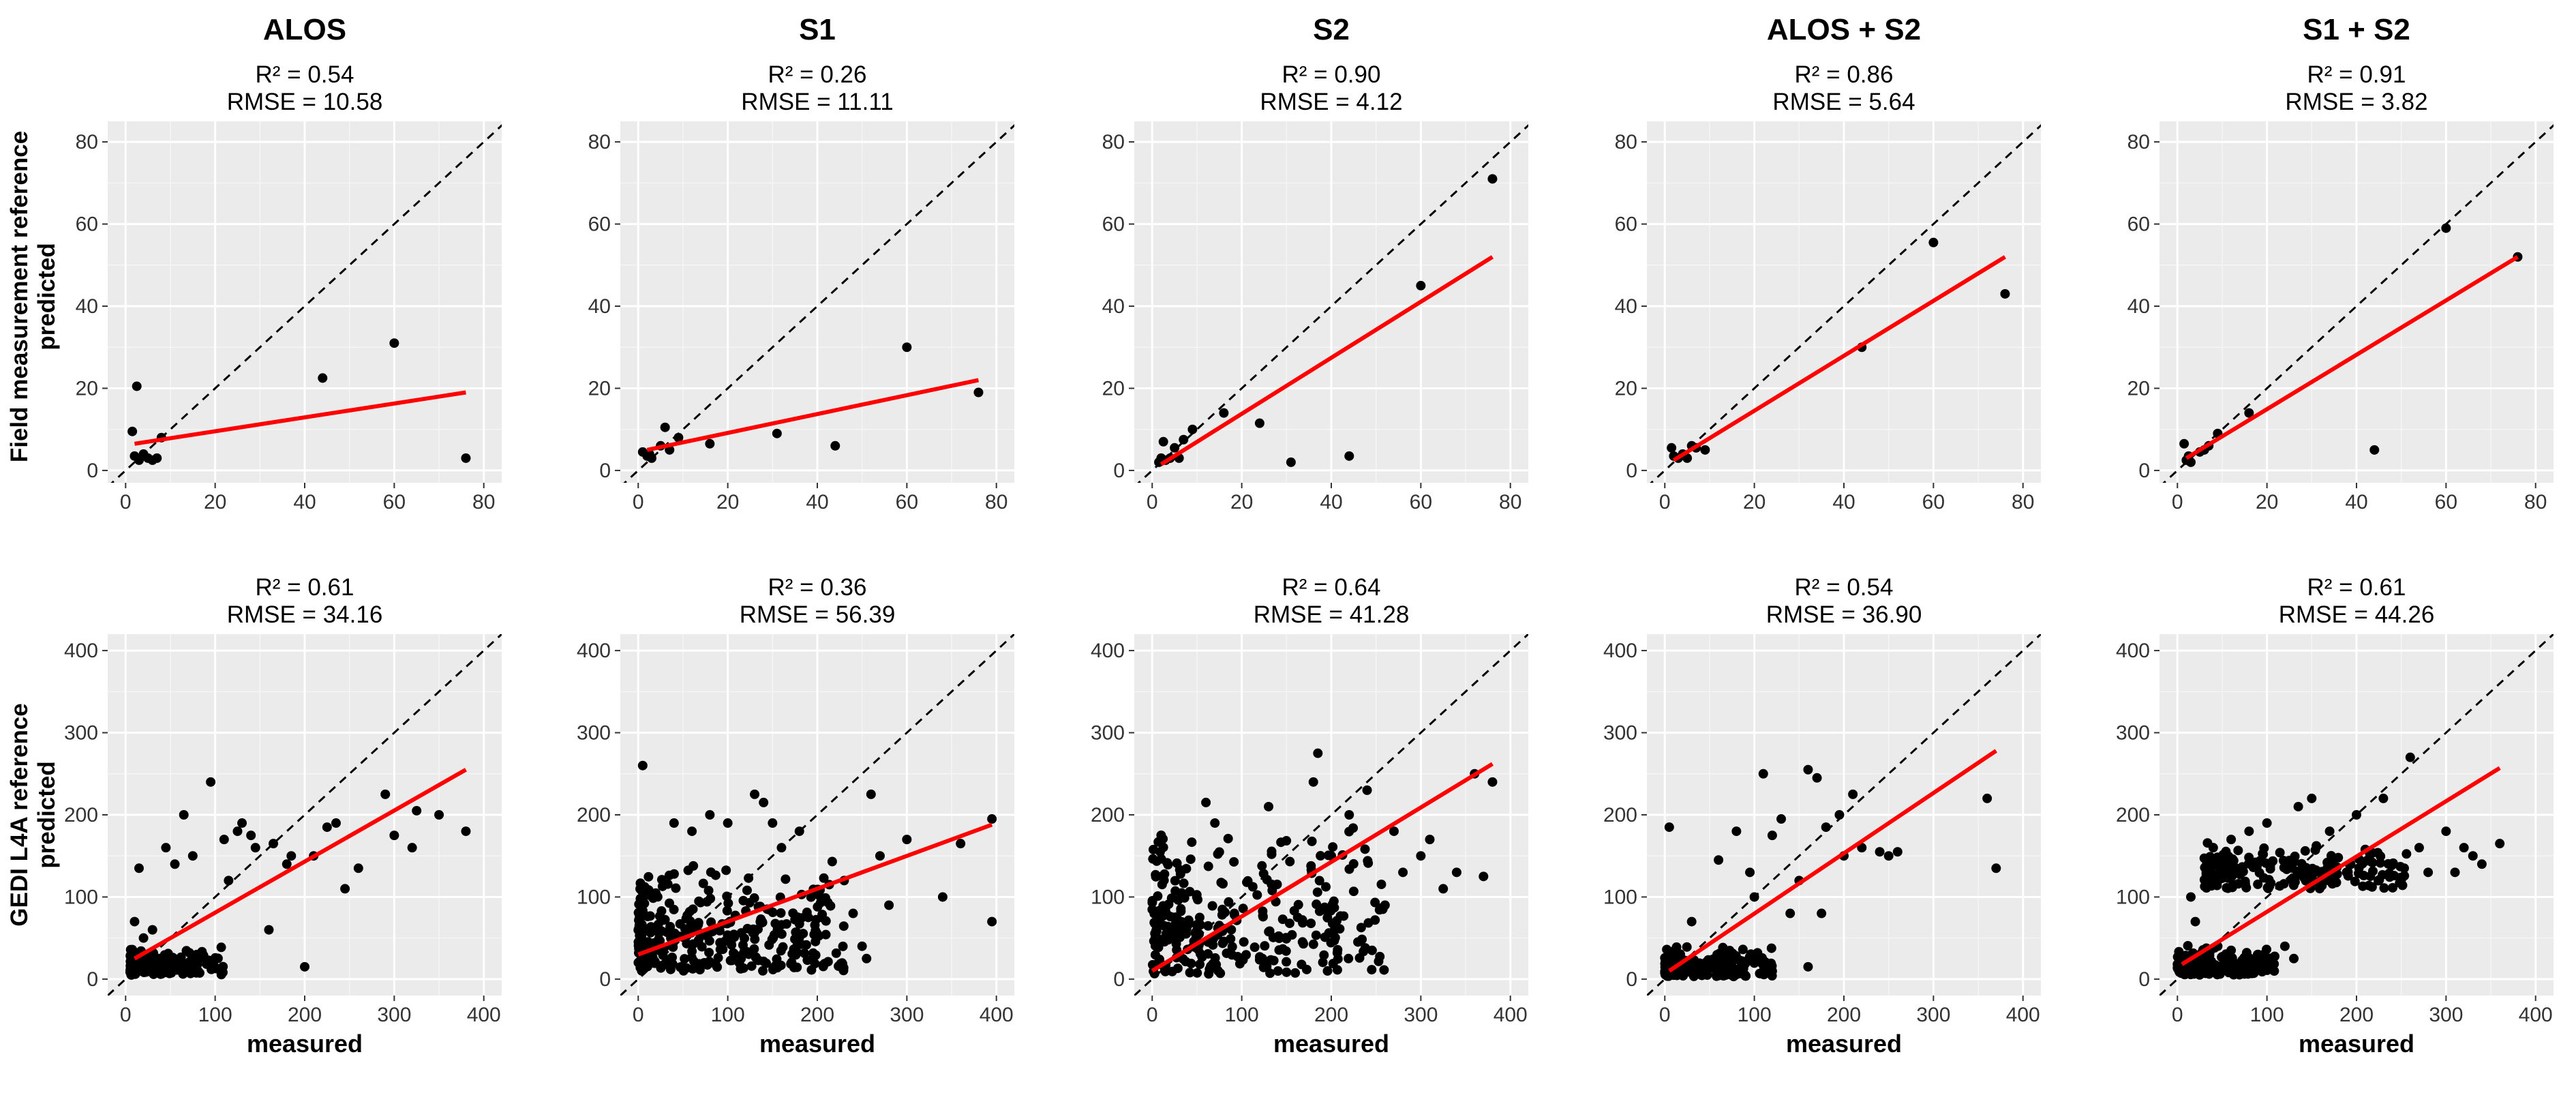 This screenshot has width=2576, height=1106. Describe the element at coordinates (2357, 614) in the screenshot. I see `stat-rmse: RMSE = 44.26` at that location.